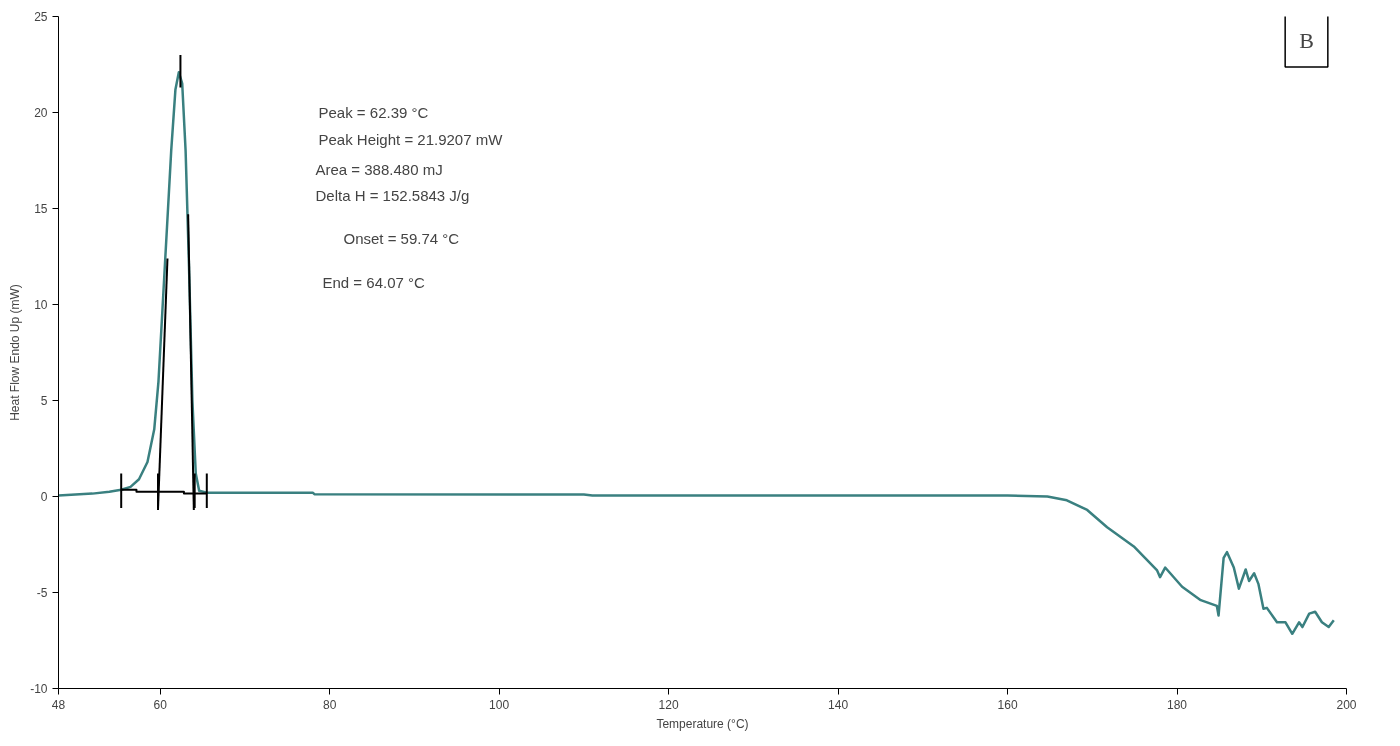 The height and width of the screenshot is (746, 1400). I want to click on y-tick-label: 0, so click(44, 497).